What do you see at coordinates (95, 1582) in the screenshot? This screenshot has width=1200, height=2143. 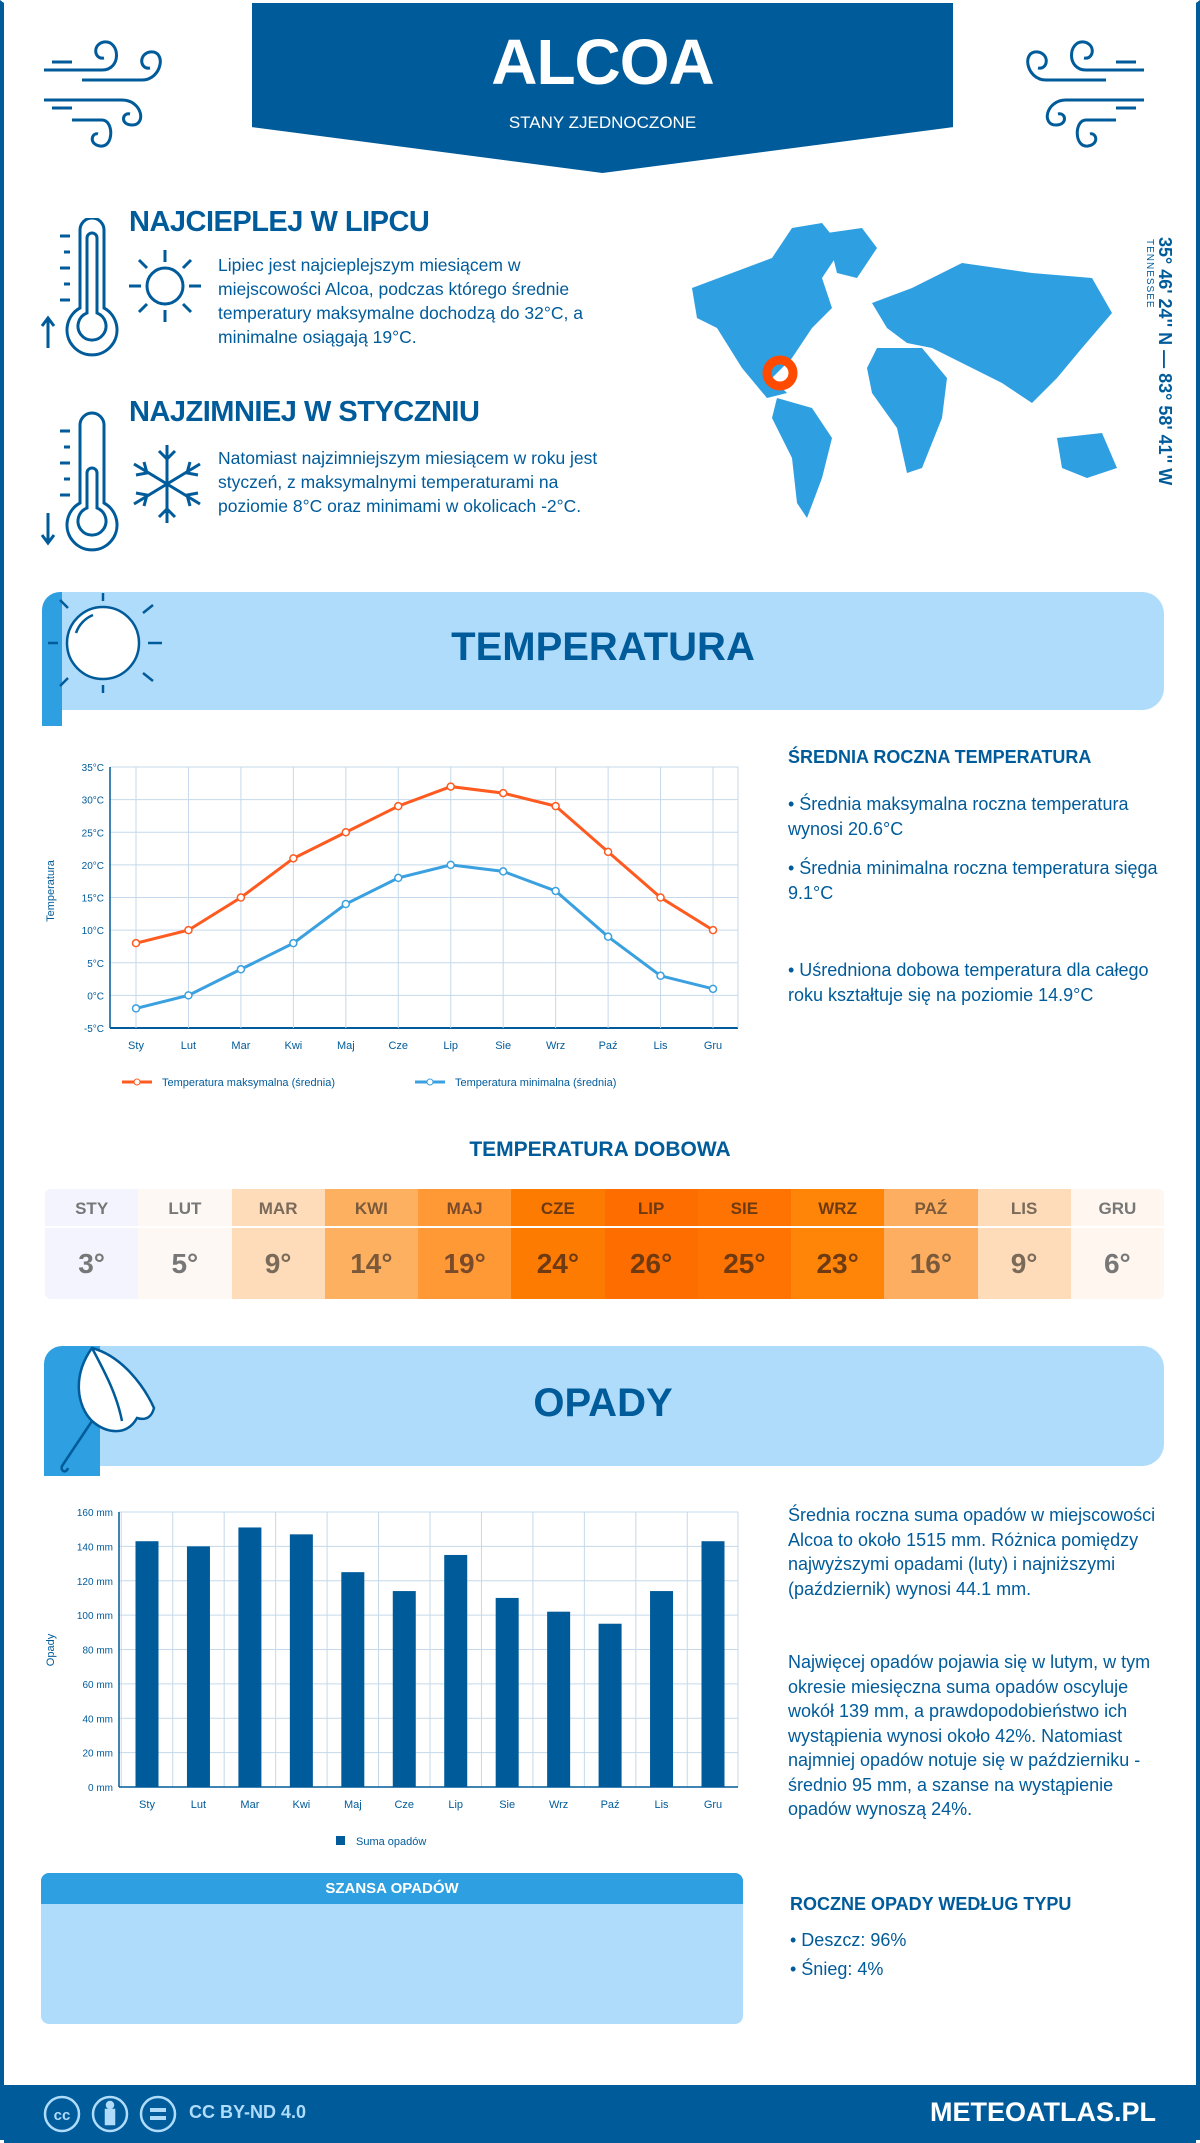 I see `y-tick-label: 120 mm` at bounding box center [95, 1582].